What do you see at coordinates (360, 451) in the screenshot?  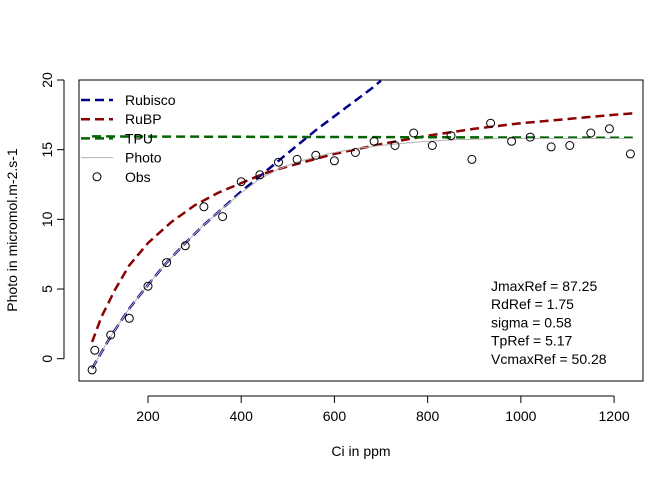 I see `x-axis-label: Ci in ppm` at bounding box center [360, 451].